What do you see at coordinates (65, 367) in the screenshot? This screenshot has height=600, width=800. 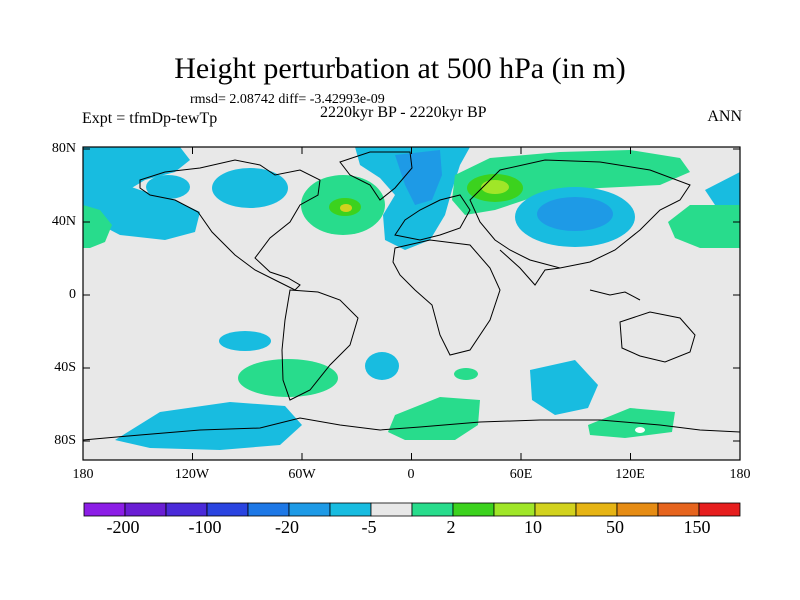 I see `lat-label: 40S` at bounding box center [65, 367].